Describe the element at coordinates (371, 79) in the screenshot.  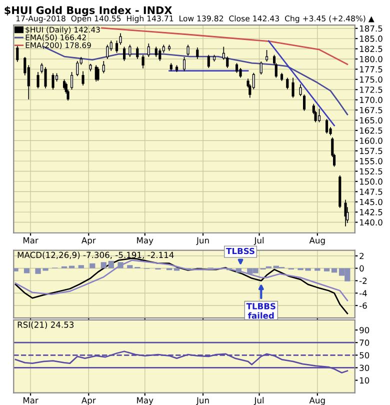
I see `y-tick-label: 175.0` at that location.